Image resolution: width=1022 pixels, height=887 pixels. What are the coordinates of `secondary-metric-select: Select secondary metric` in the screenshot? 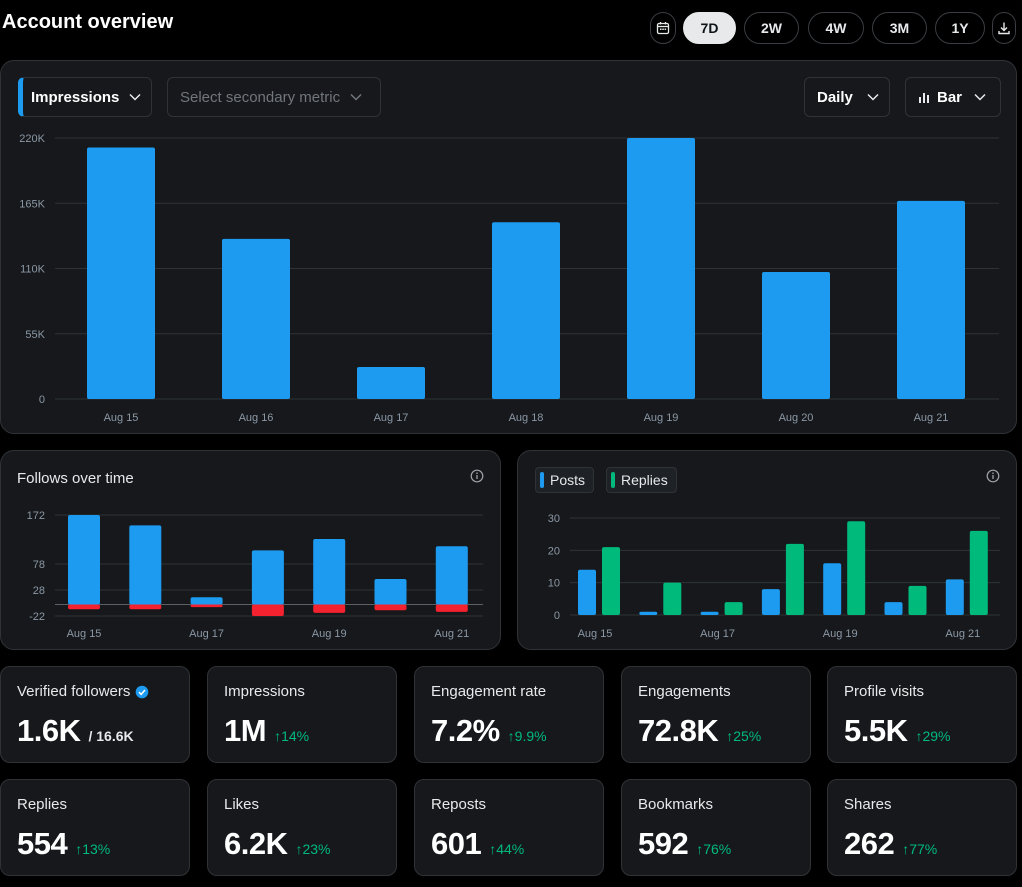 It's located at (274, 97).